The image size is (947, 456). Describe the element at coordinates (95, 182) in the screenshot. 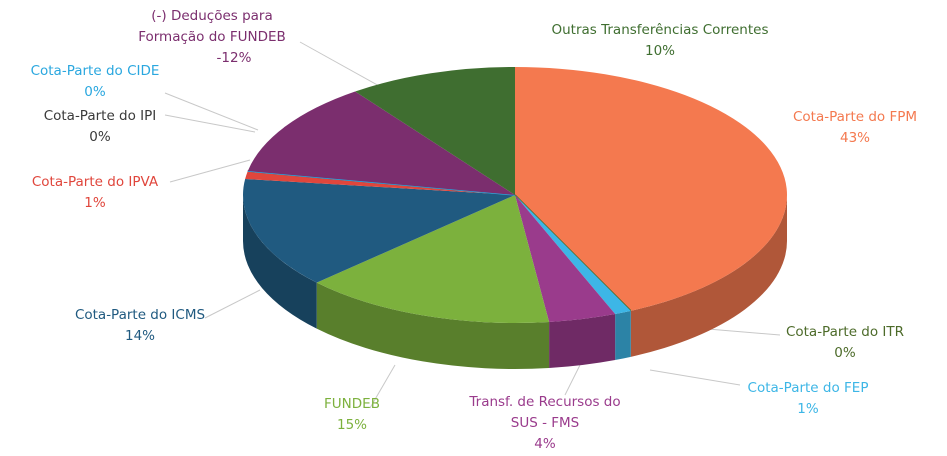

I see `slice-label: Cota-Parte do IPVA` at that location.